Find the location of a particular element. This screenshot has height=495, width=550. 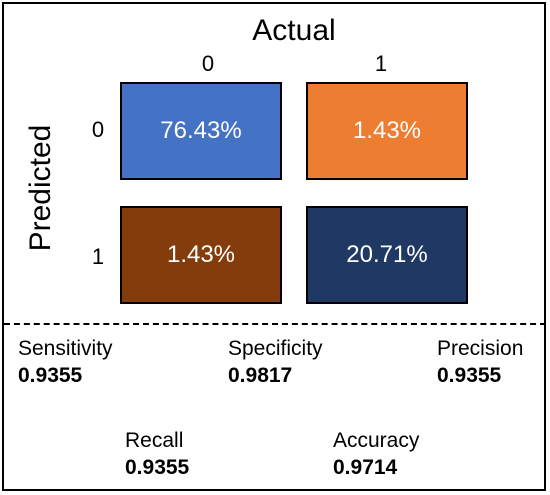

metric-accuracy: Accuracy 0.9714 is located at coordinates (376, 454).